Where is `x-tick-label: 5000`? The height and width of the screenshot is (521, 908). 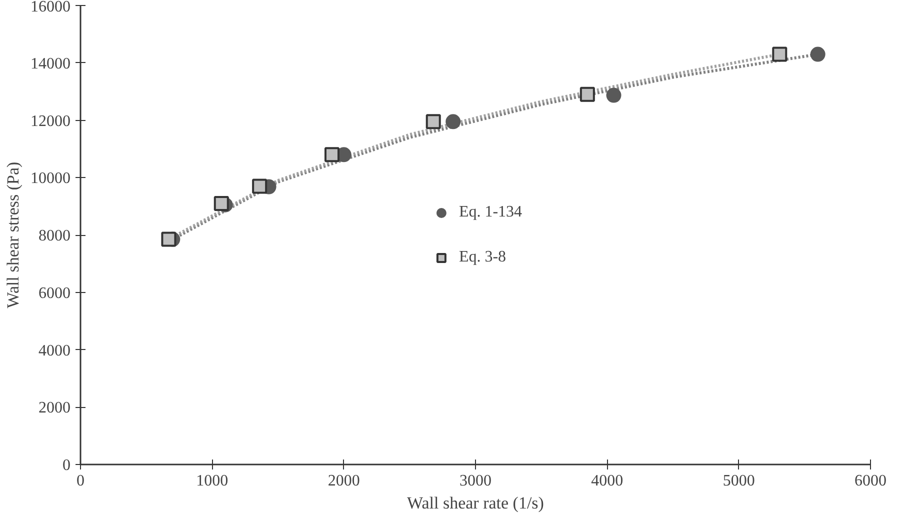 x-tick-label: 5000 is located at coordinates (738, 481).